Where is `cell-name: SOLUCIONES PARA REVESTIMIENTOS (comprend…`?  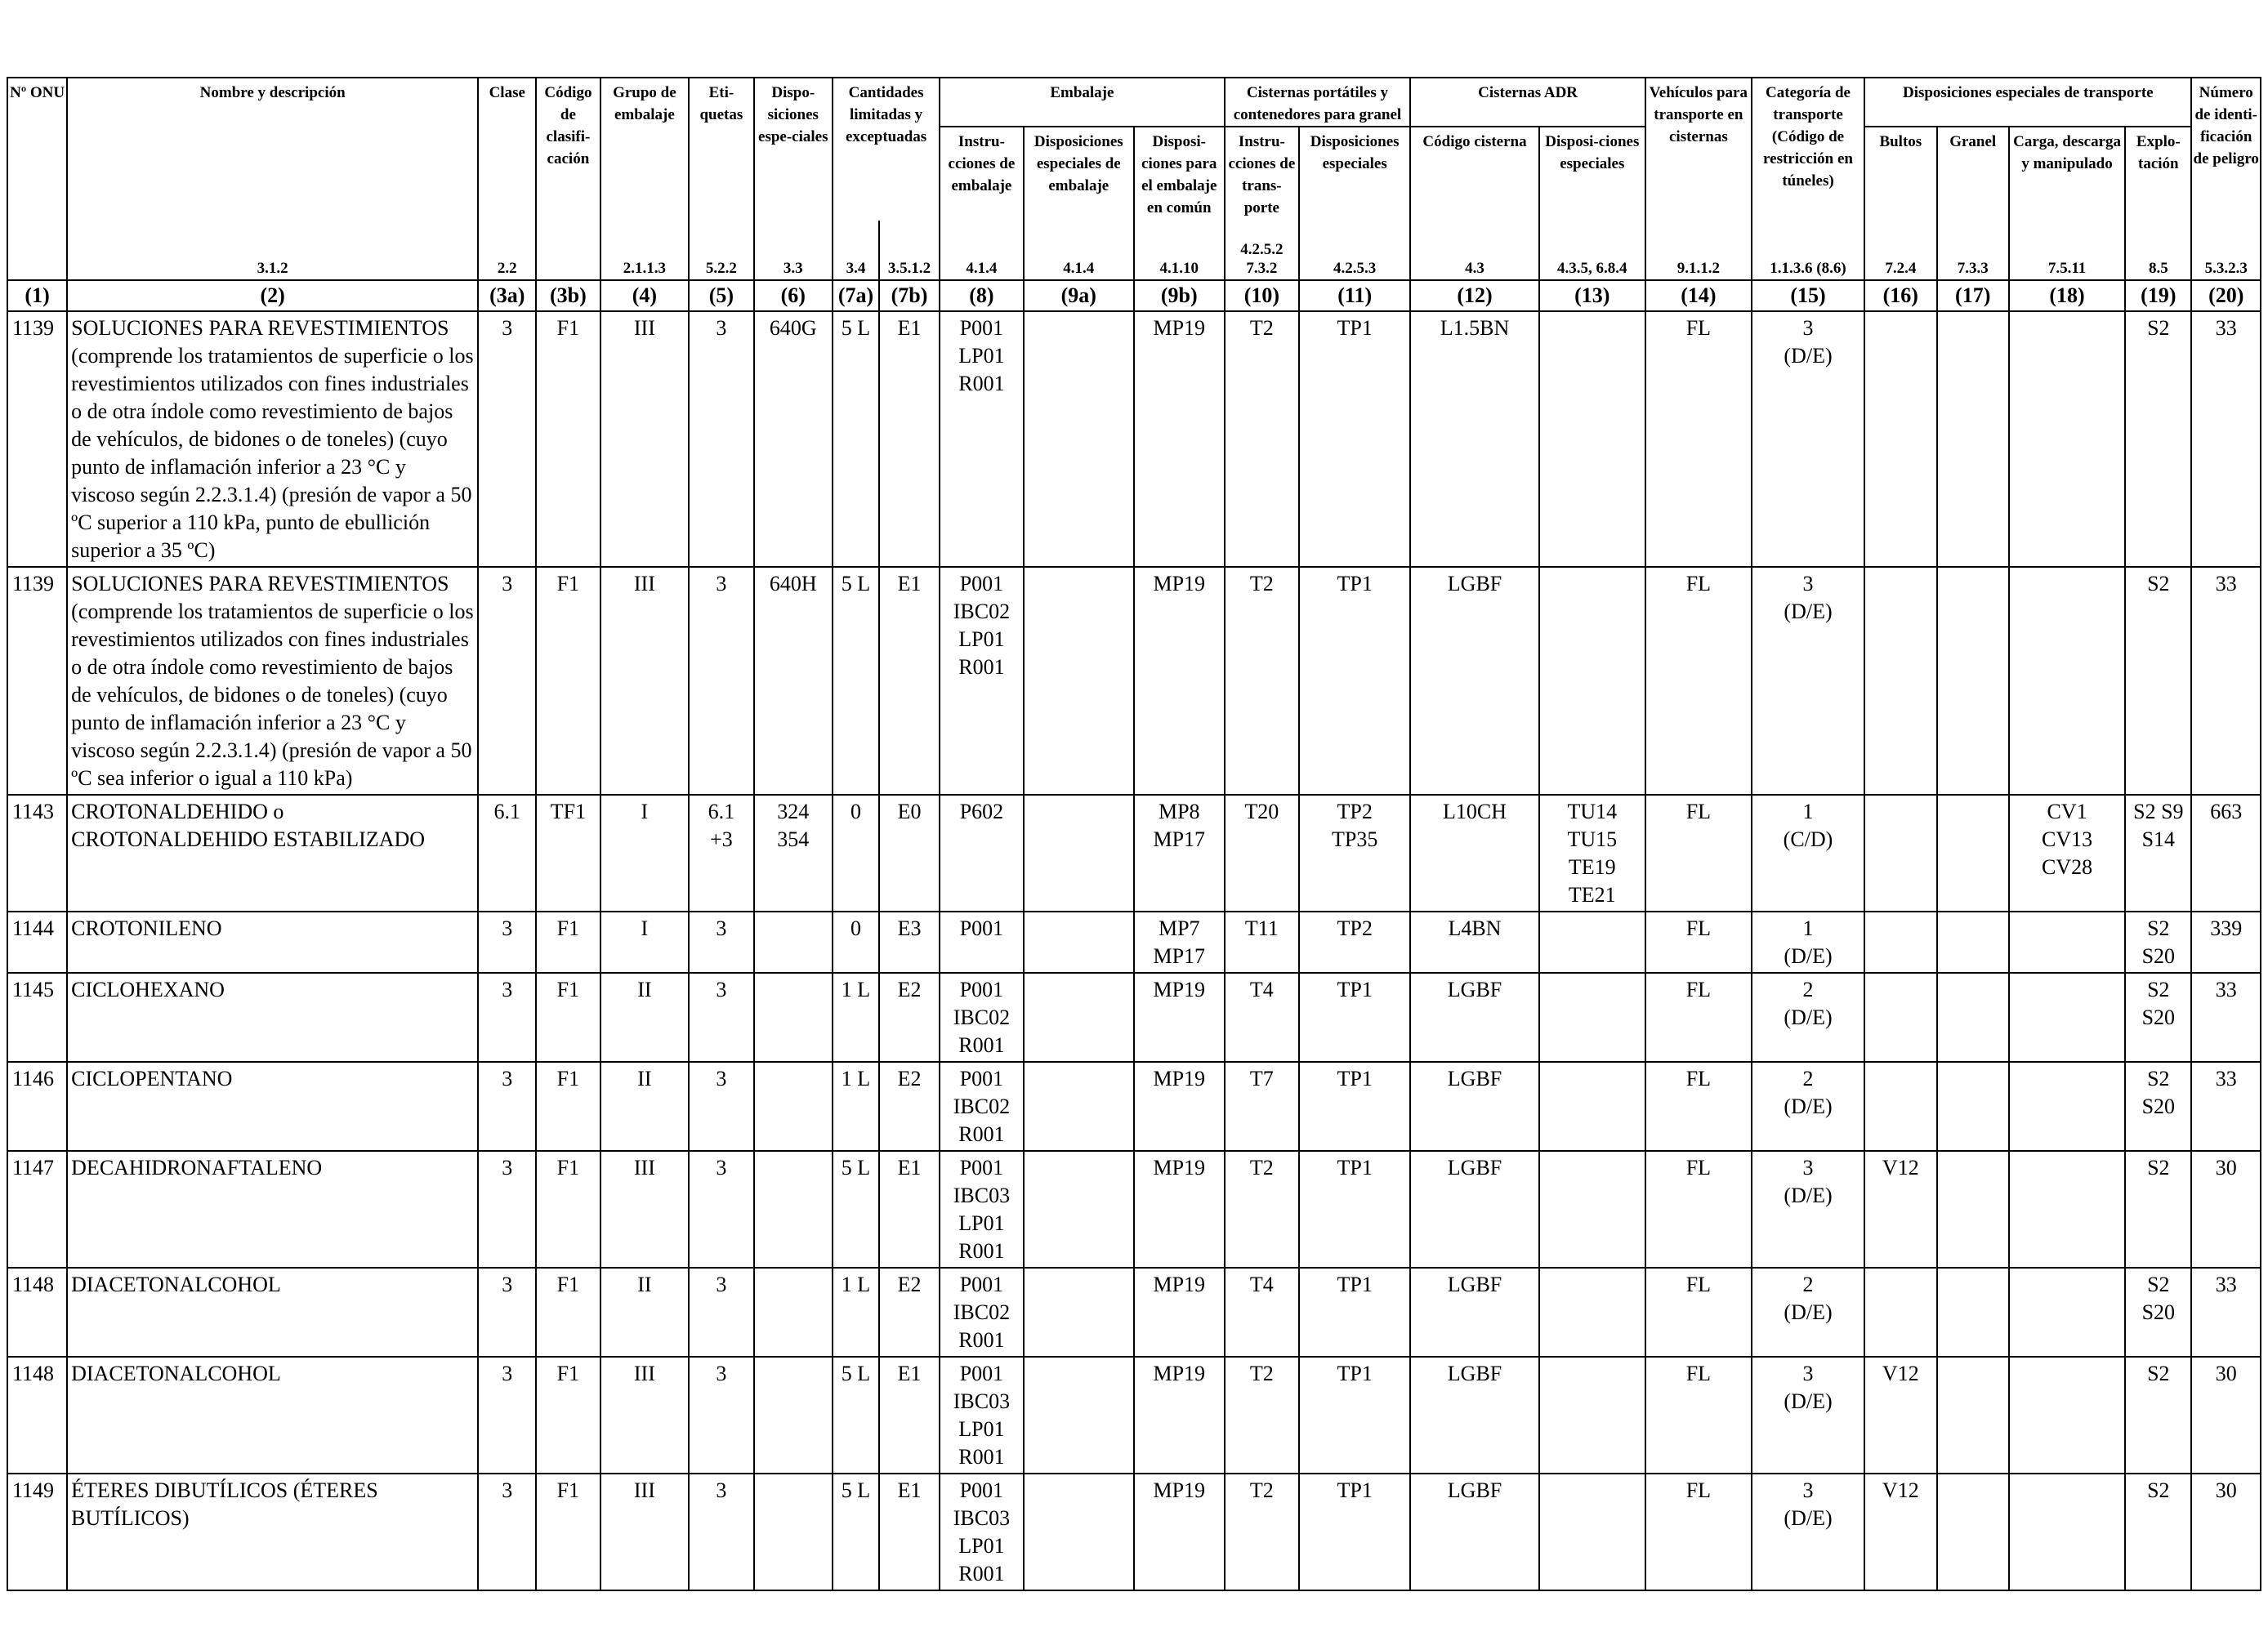 cell-name: SOLUCIONES PARA REVESTIMIENTOS (comprend… is located at coordinates (273, 439).